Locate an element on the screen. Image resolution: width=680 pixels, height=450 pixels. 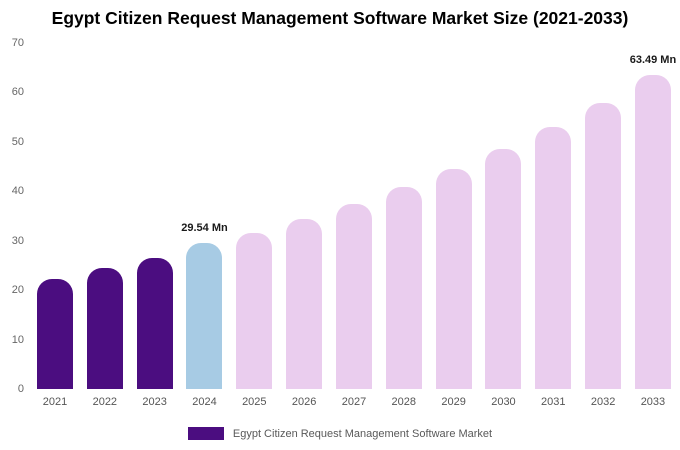
bar-column-2021: 2021 is located at coordinates (55, 225).